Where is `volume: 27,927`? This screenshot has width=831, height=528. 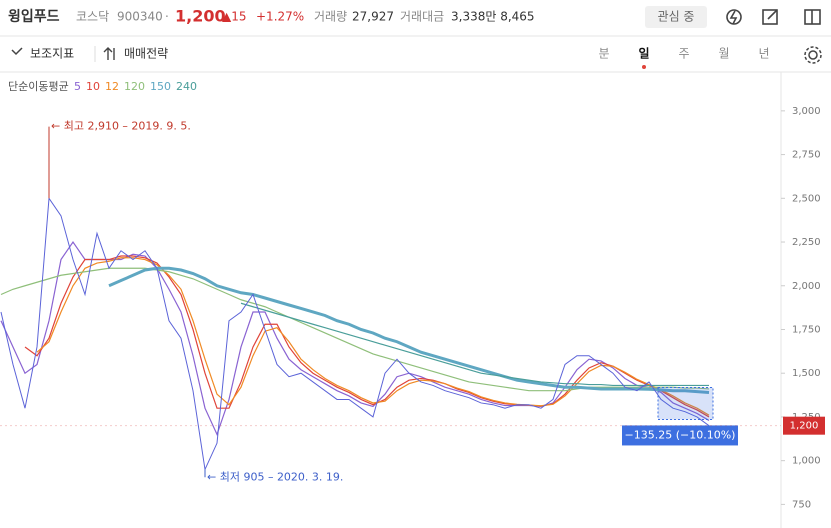 volume: 27,927 is located at coordinates (373, 17).